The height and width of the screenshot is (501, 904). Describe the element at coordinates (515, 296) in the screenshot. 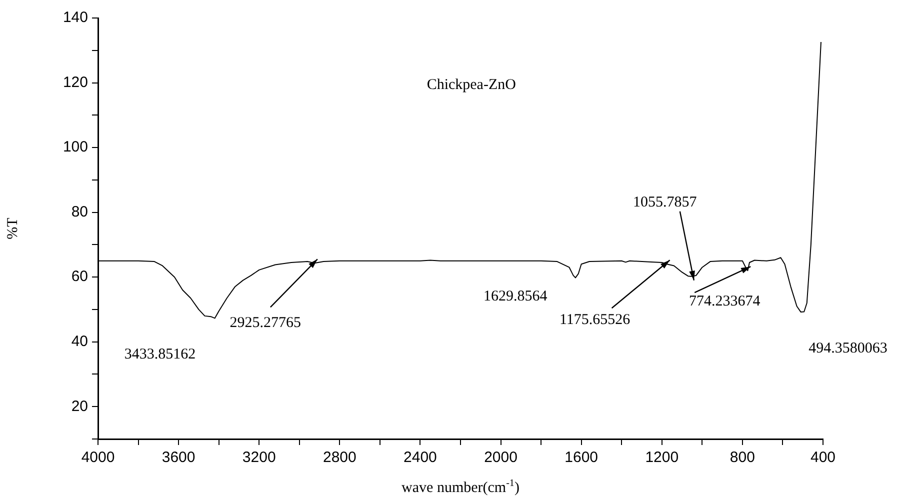

I see `annotation: 1629.8564` at that location.